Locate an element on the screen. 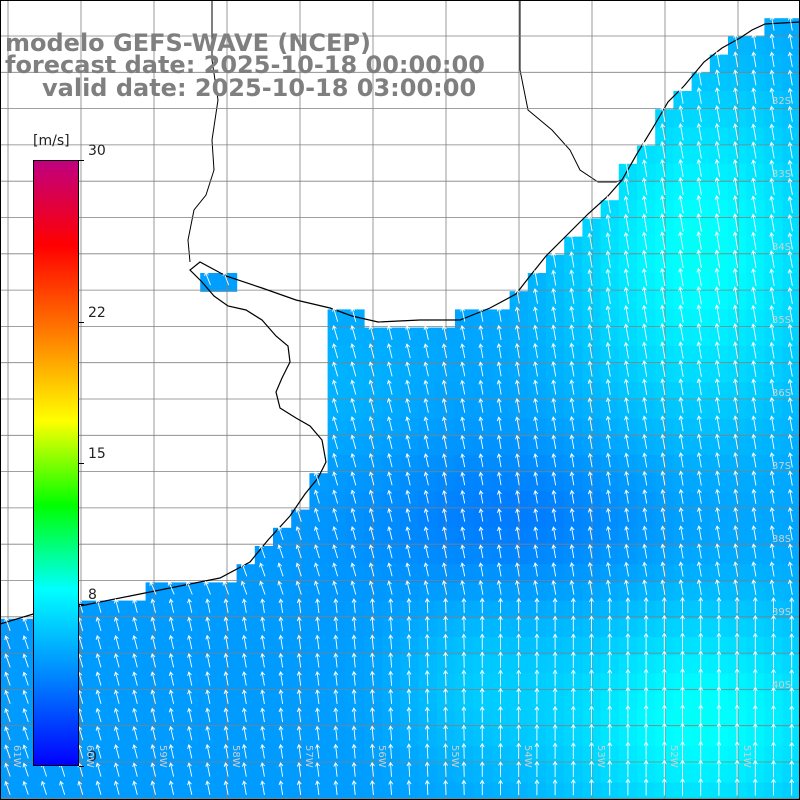 This screenshot has width=800, height=800. colorbar-tick is located at coordinates (81, 463).